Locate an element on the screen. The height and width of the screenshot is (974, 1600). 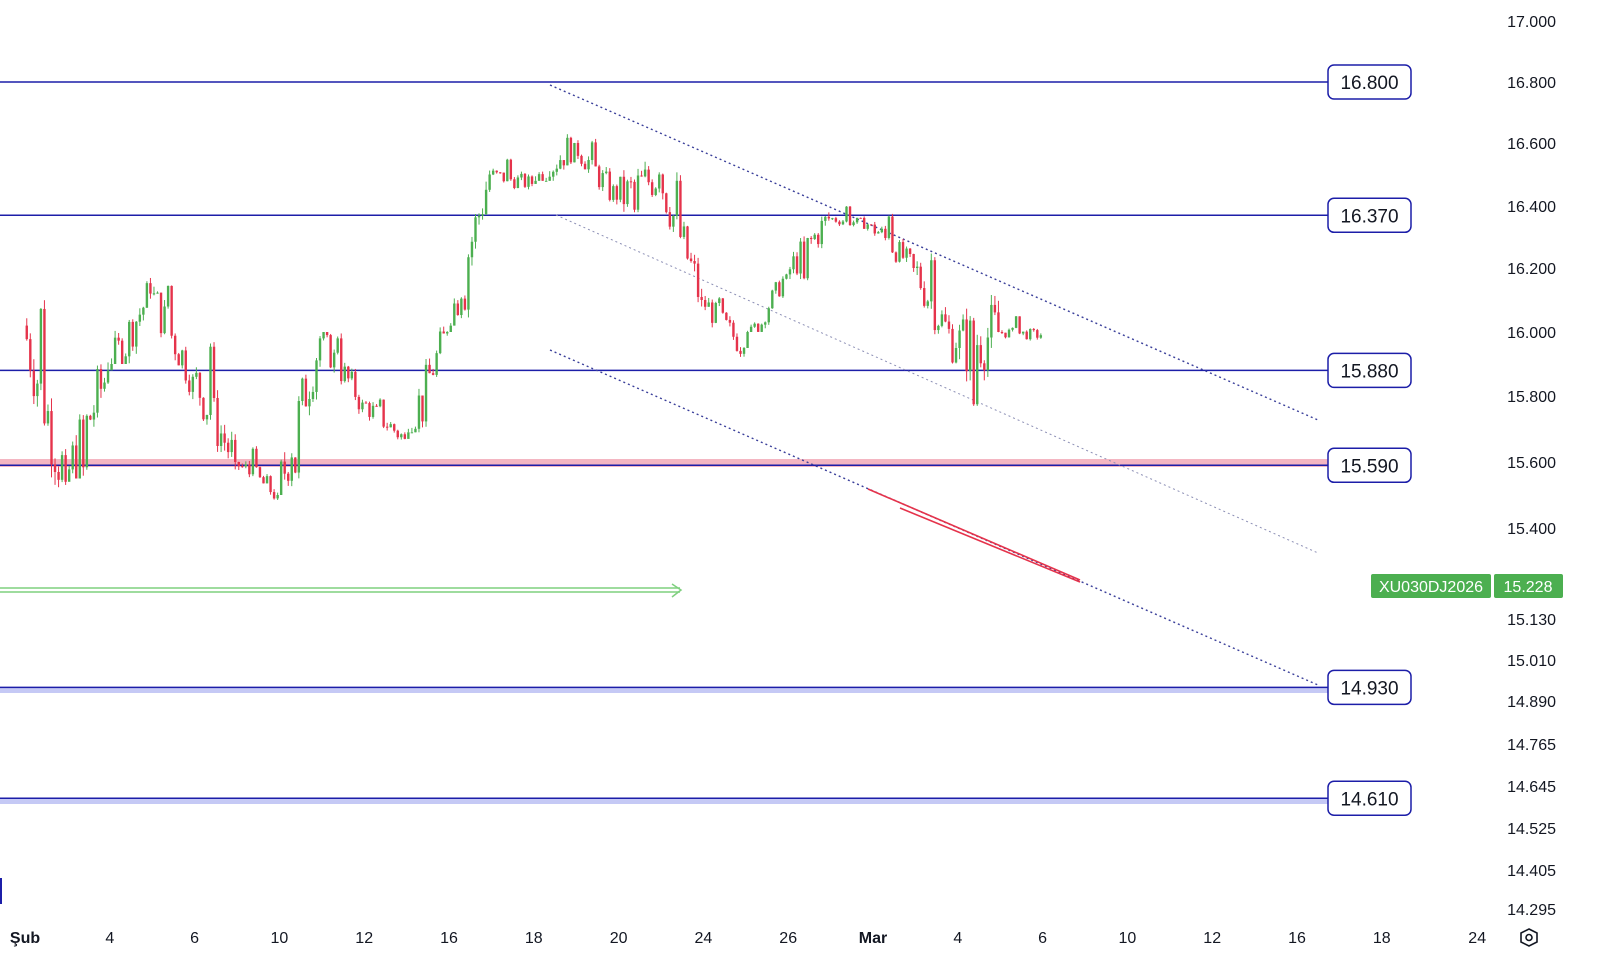
x-tick-label: 12 is located at coordinates (1212, 938).